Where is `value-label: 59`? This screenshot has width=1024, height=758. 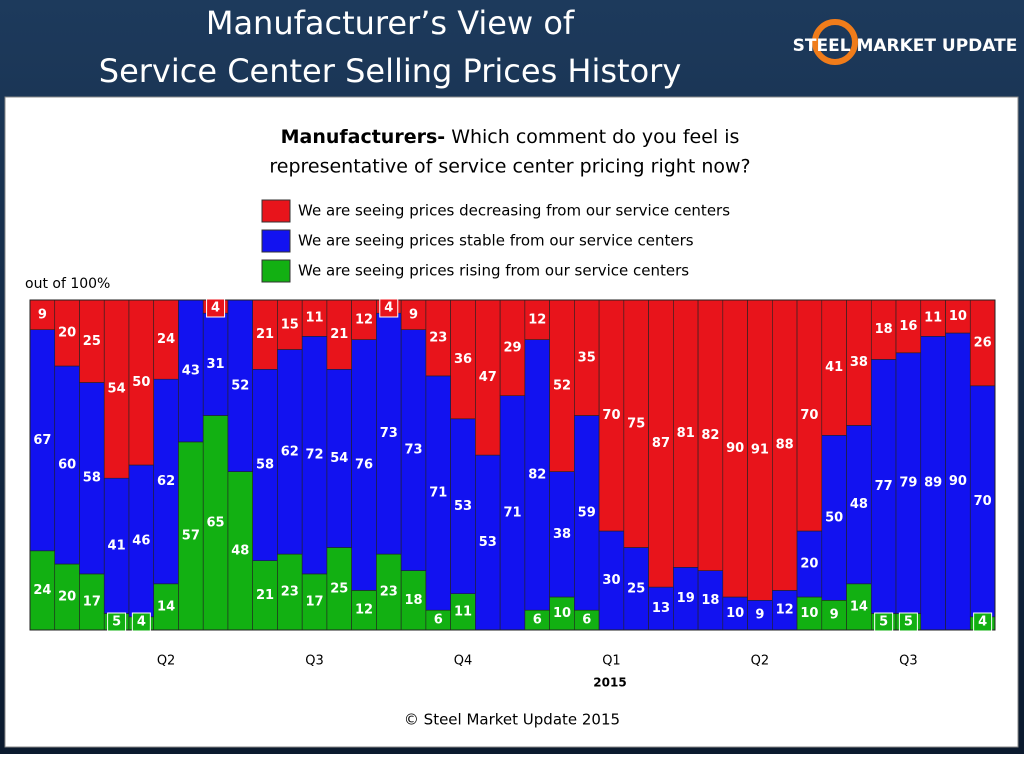 value-label: 59 is located at coordinates (587, 512).